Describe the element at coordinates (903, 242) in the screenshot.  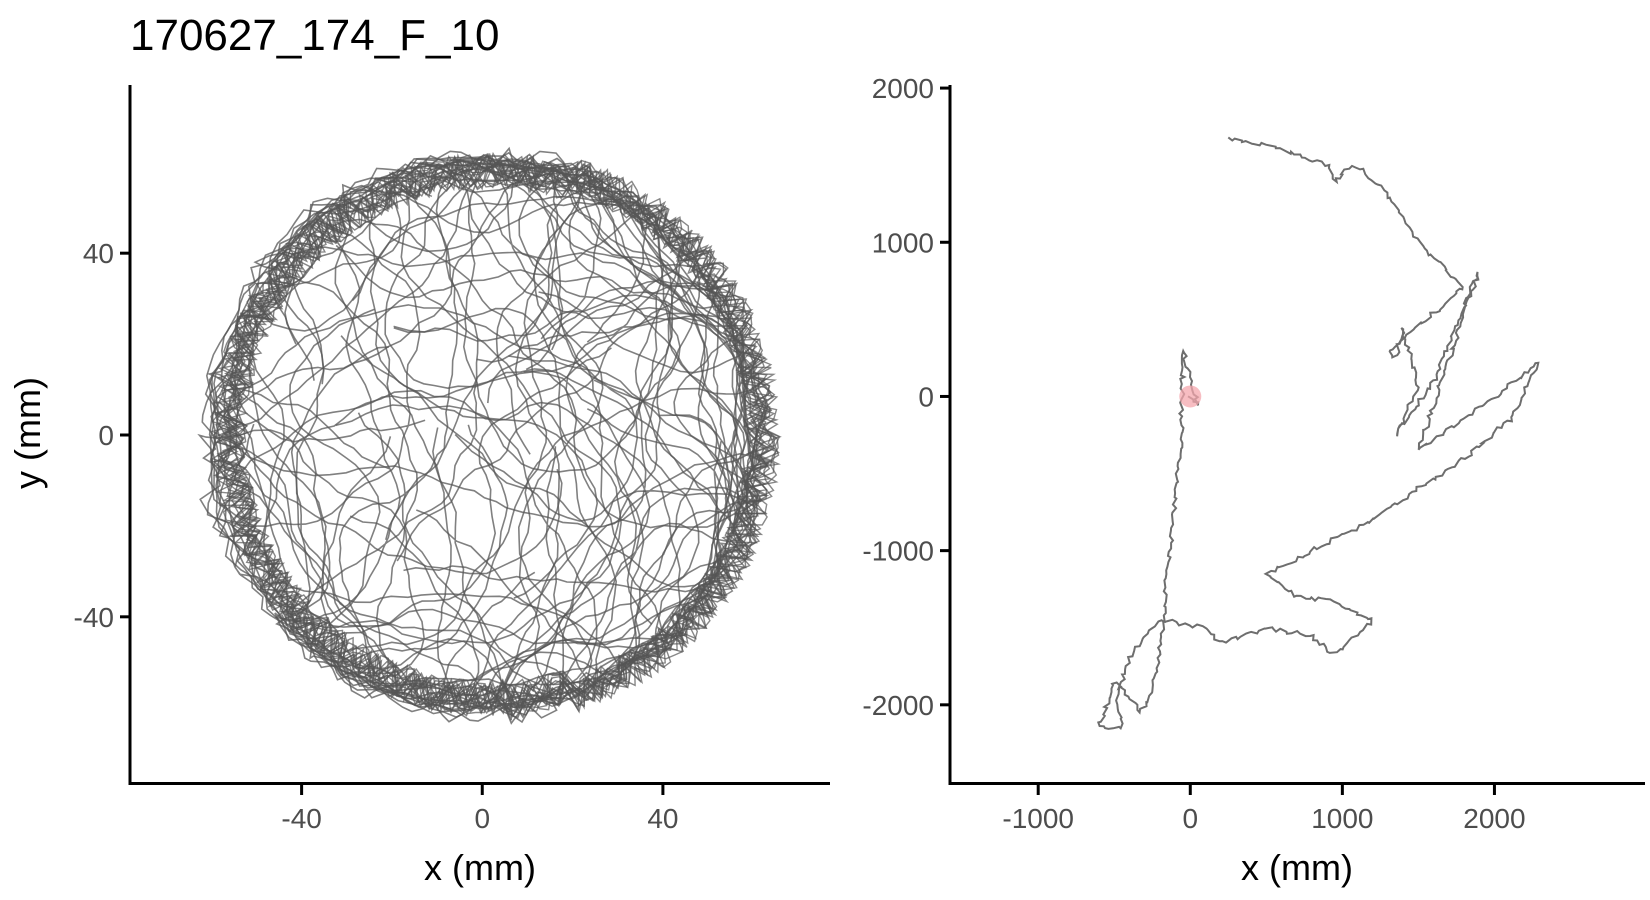
I see `y-tick-label: 1000` at that location.